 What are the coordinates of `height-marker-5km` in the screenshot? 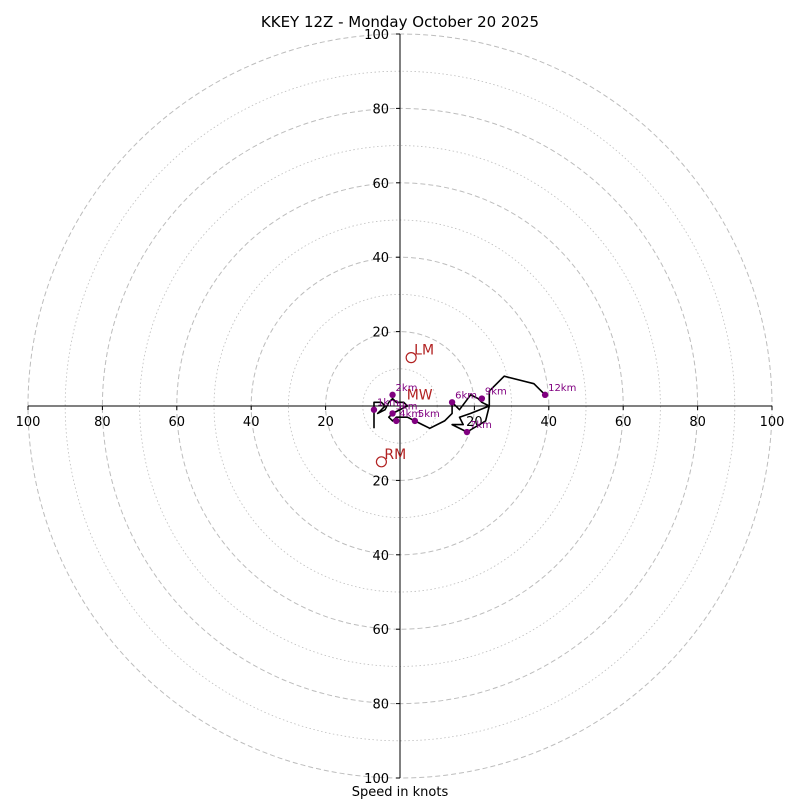 It's located at (415, 421).